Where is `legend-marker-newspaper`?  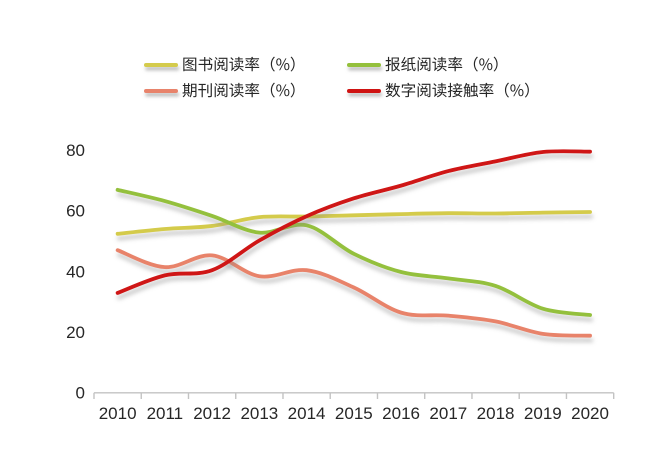 legend-marker-newspaper is located at coordinates (364, 64).